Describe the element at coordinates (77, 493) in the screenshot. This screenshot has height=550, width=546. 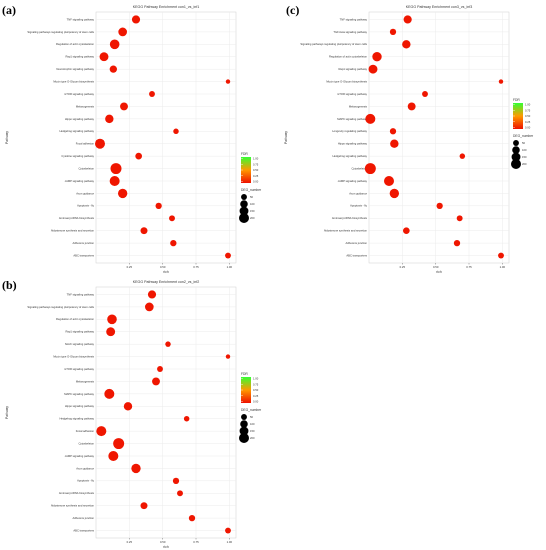
I see `pathway-label: Aminoacyl-tRNA biosynthesis` at that location.